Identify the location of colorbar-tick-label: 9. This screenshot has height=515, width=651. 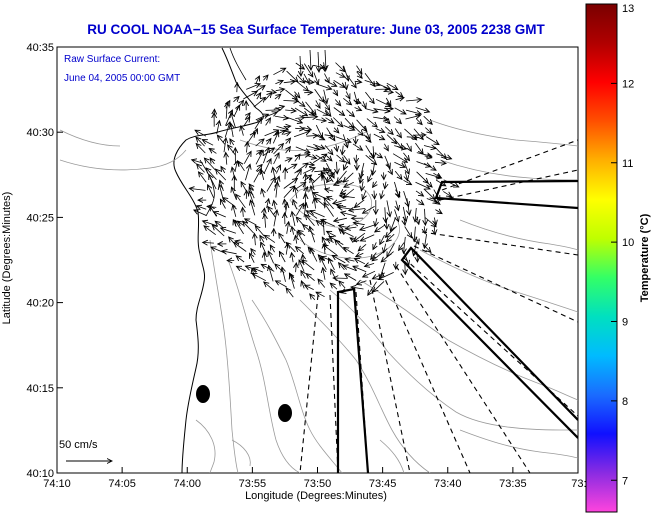
(625, 323).